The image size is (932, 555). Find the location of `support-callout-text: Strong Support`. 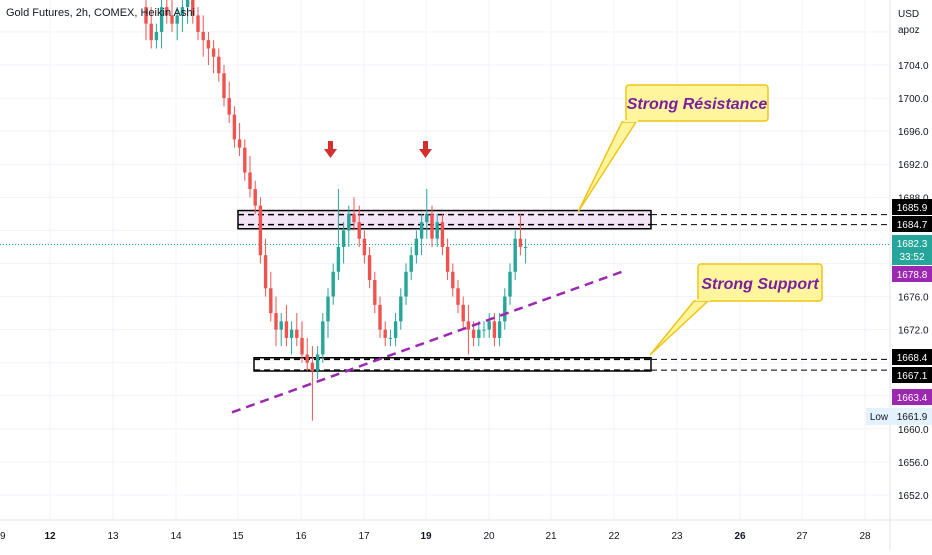

support-callout-text: Strong Support is located at coordinates (760, 284).